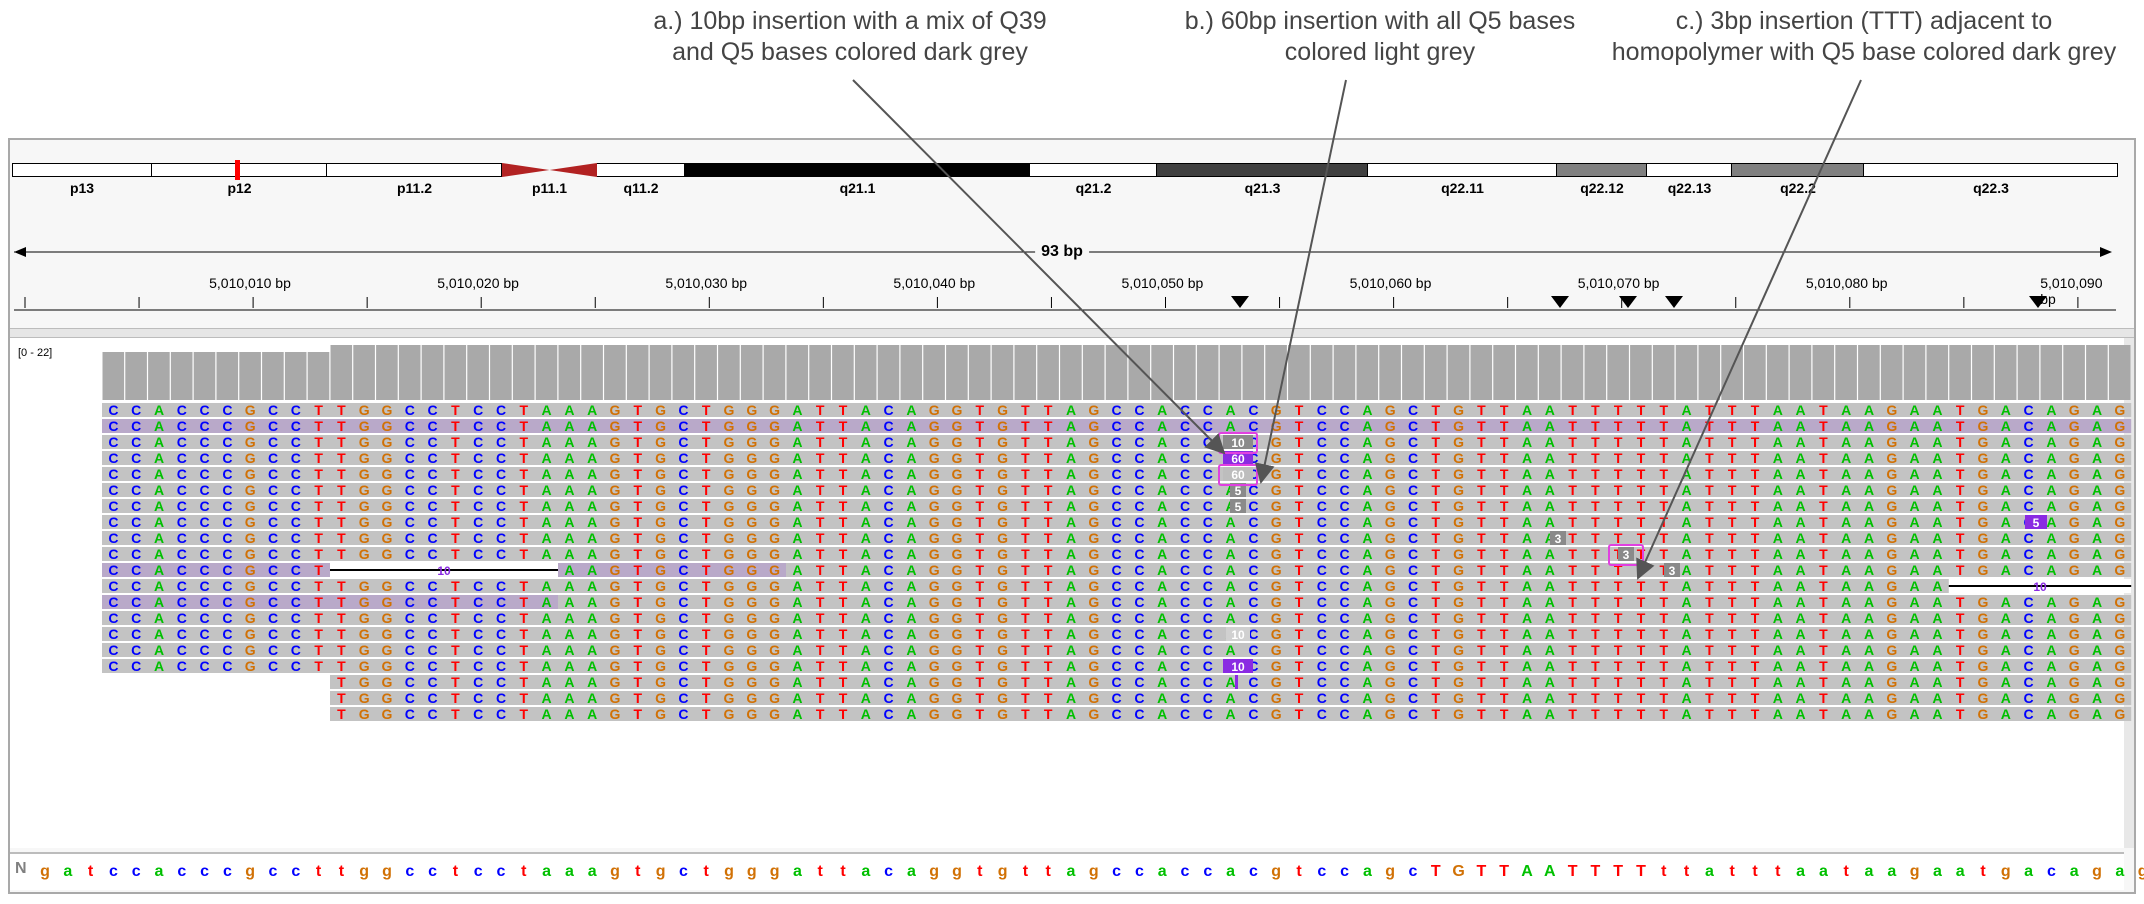 The width and height of the screenshot is (2144, 904). I want to click on reference-base: g, so click(1003, 871).